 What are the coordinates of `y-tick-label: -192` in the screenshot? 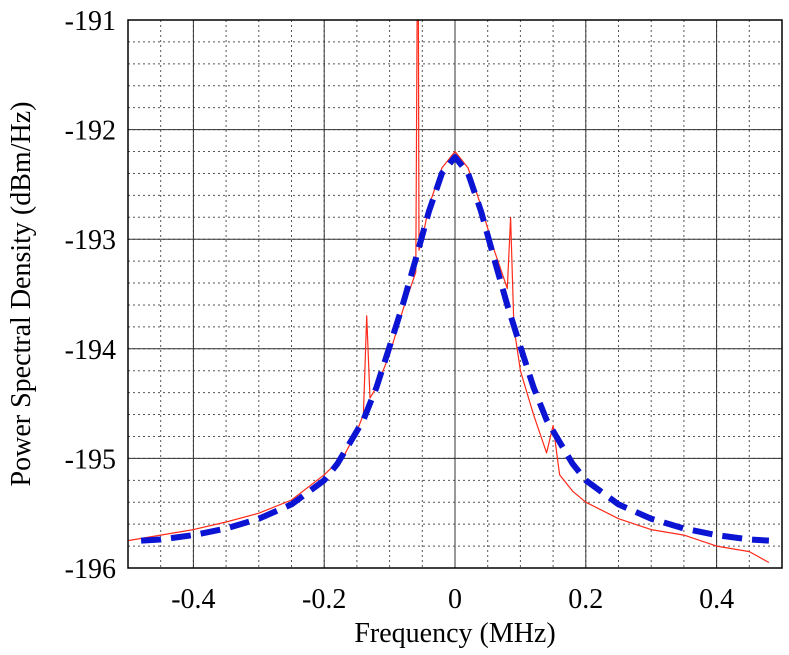 It's located at (90, 131).